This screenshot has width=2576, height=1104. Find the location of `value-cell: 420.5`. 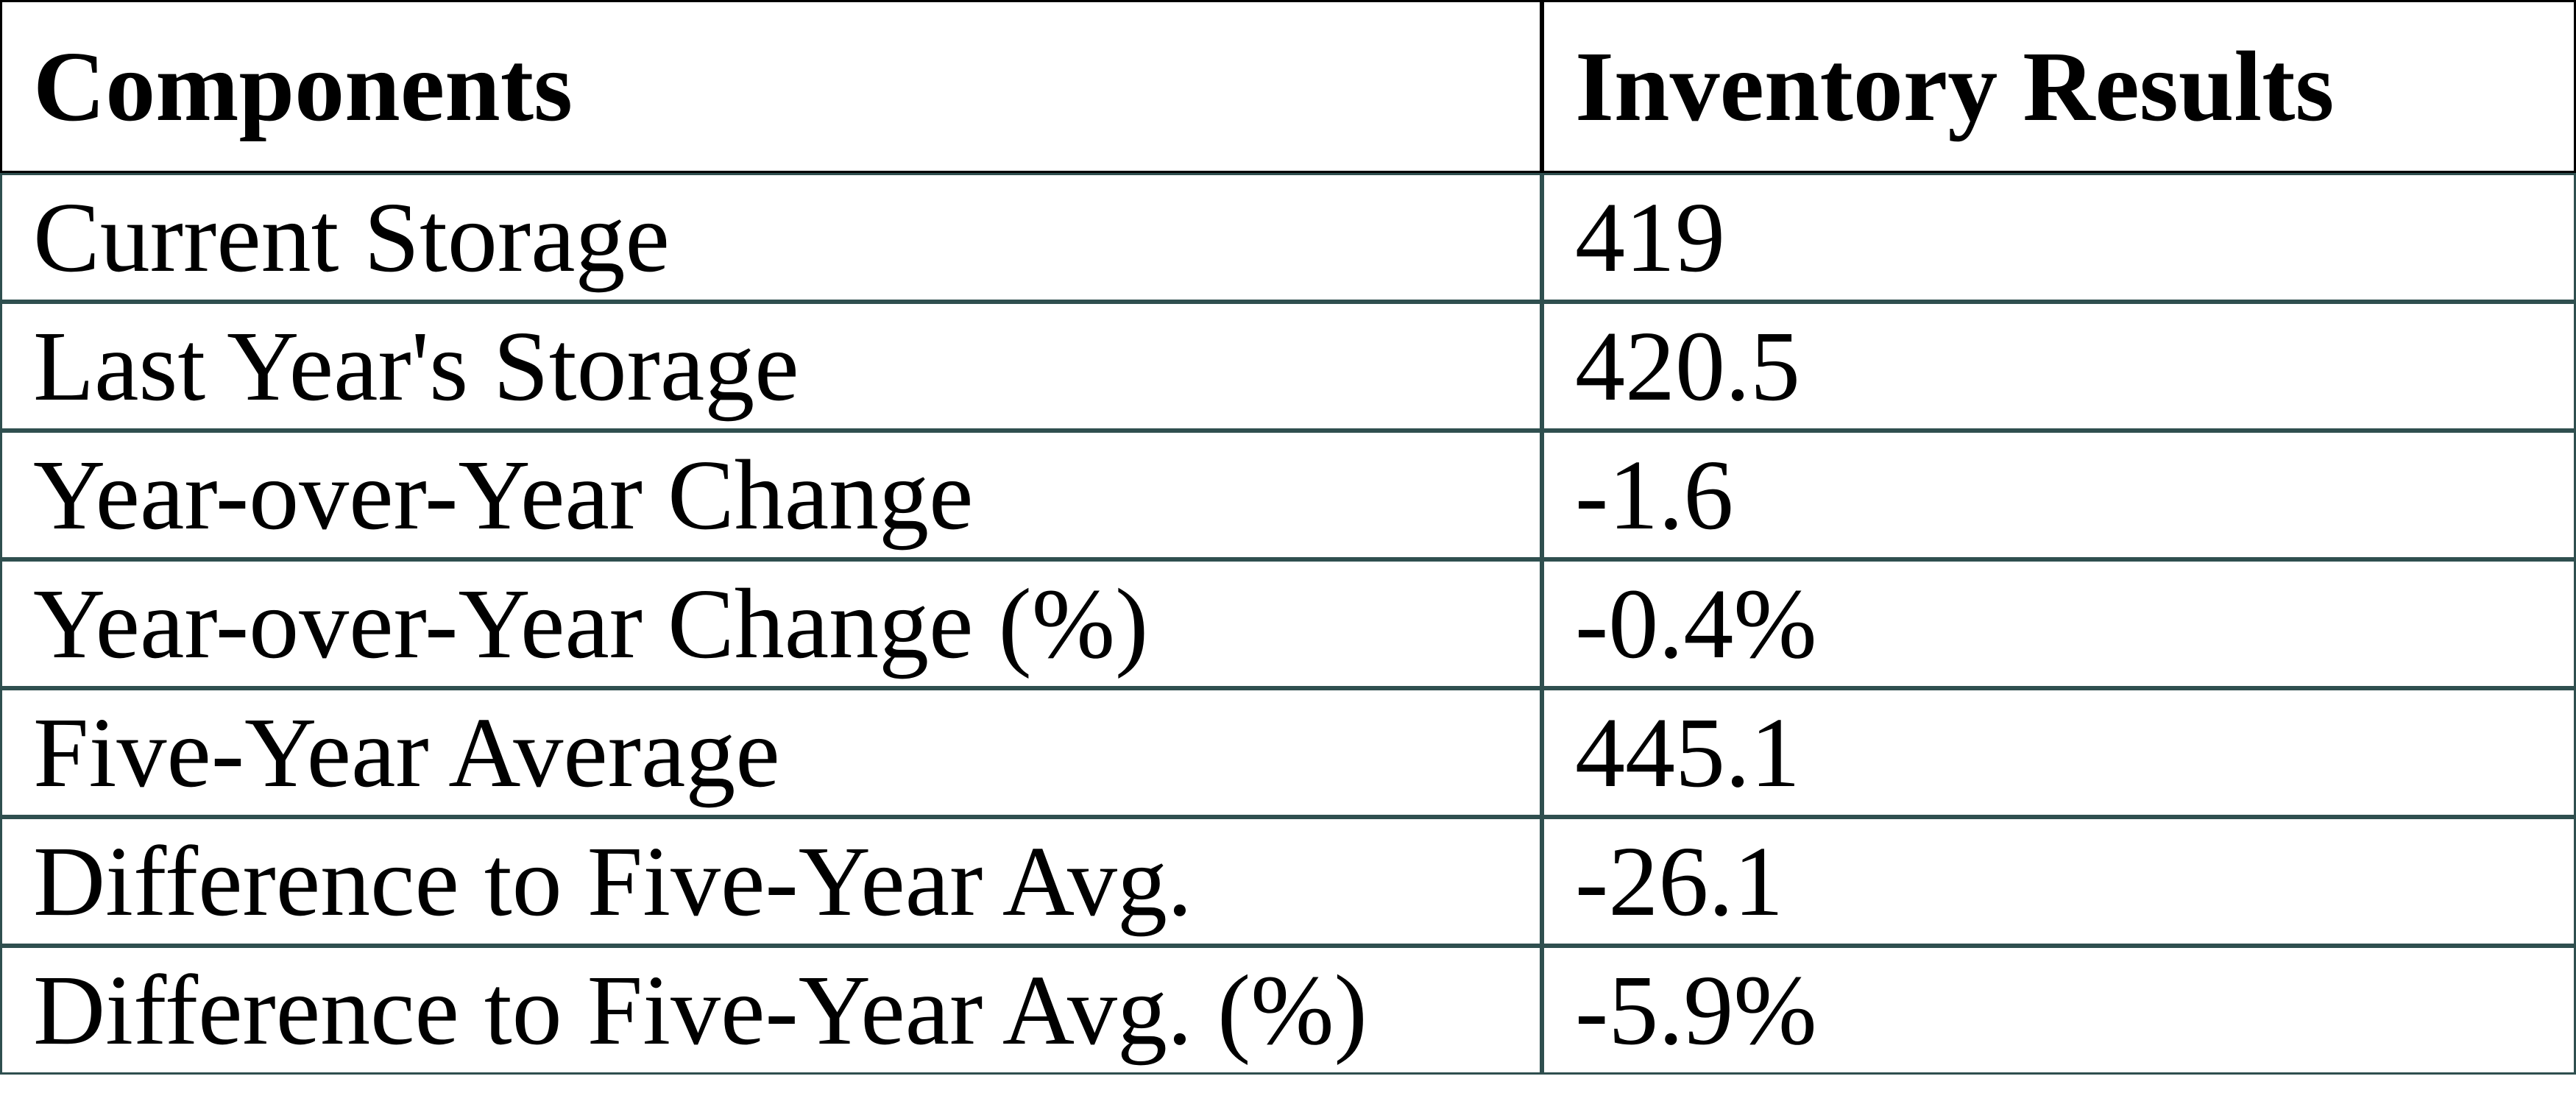

value-cell: 420.5 is located at coordinates (2059, 366).